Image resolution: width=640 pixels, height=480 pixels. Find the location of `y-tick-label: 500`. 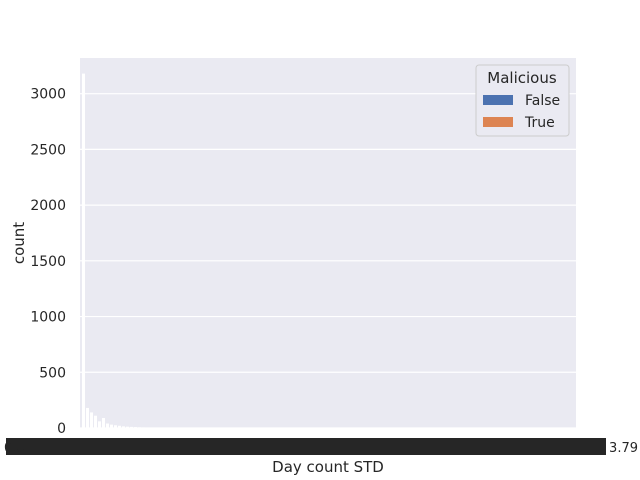

y-tick-label: 500 is located at coordinates (52, 373).